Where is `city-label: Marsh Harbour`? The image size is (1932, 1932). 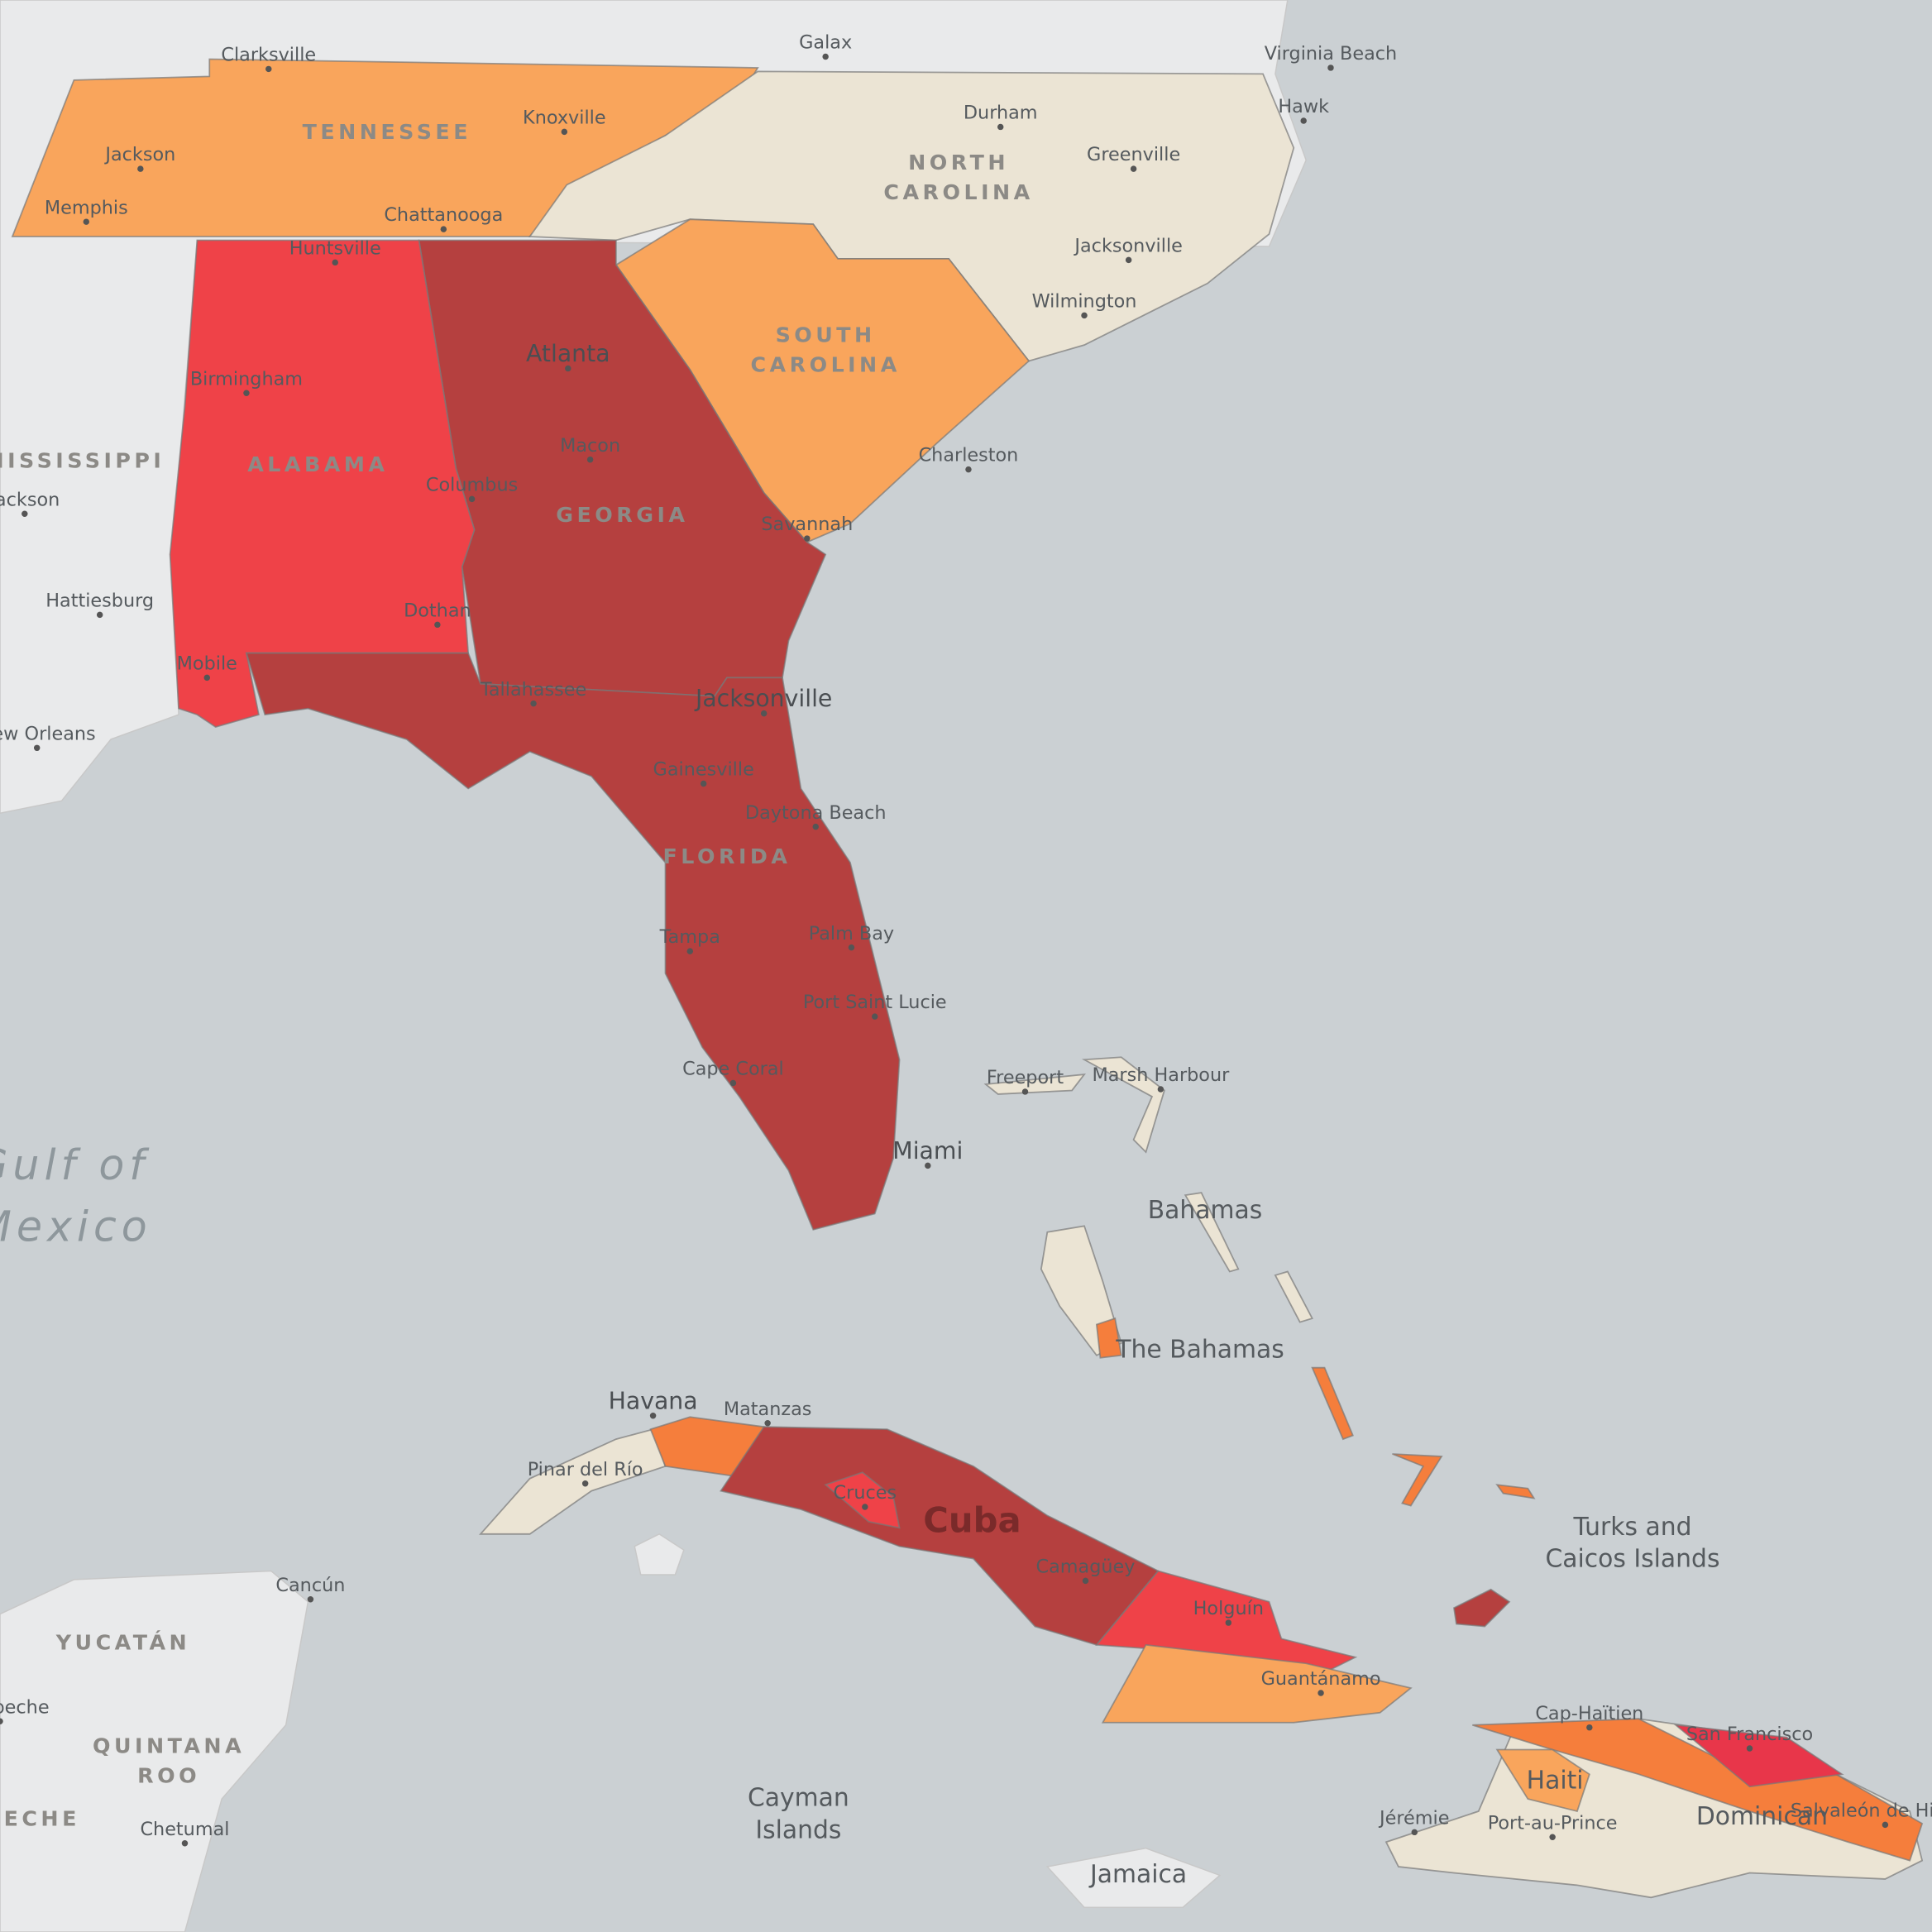 city-label: Marsh Harbour is located at coordinates (1161, 1075).